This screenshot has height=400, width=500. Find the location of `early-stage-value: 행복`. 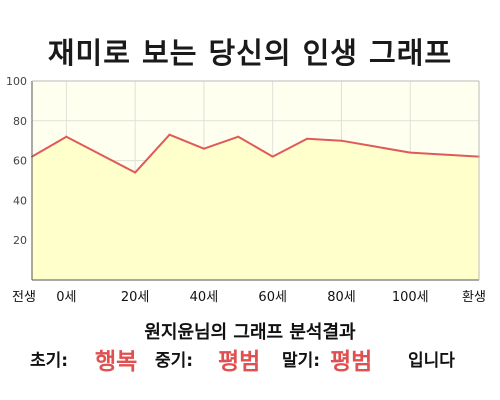

early-stage-value: 행복 is located at coordinates (116, 362).